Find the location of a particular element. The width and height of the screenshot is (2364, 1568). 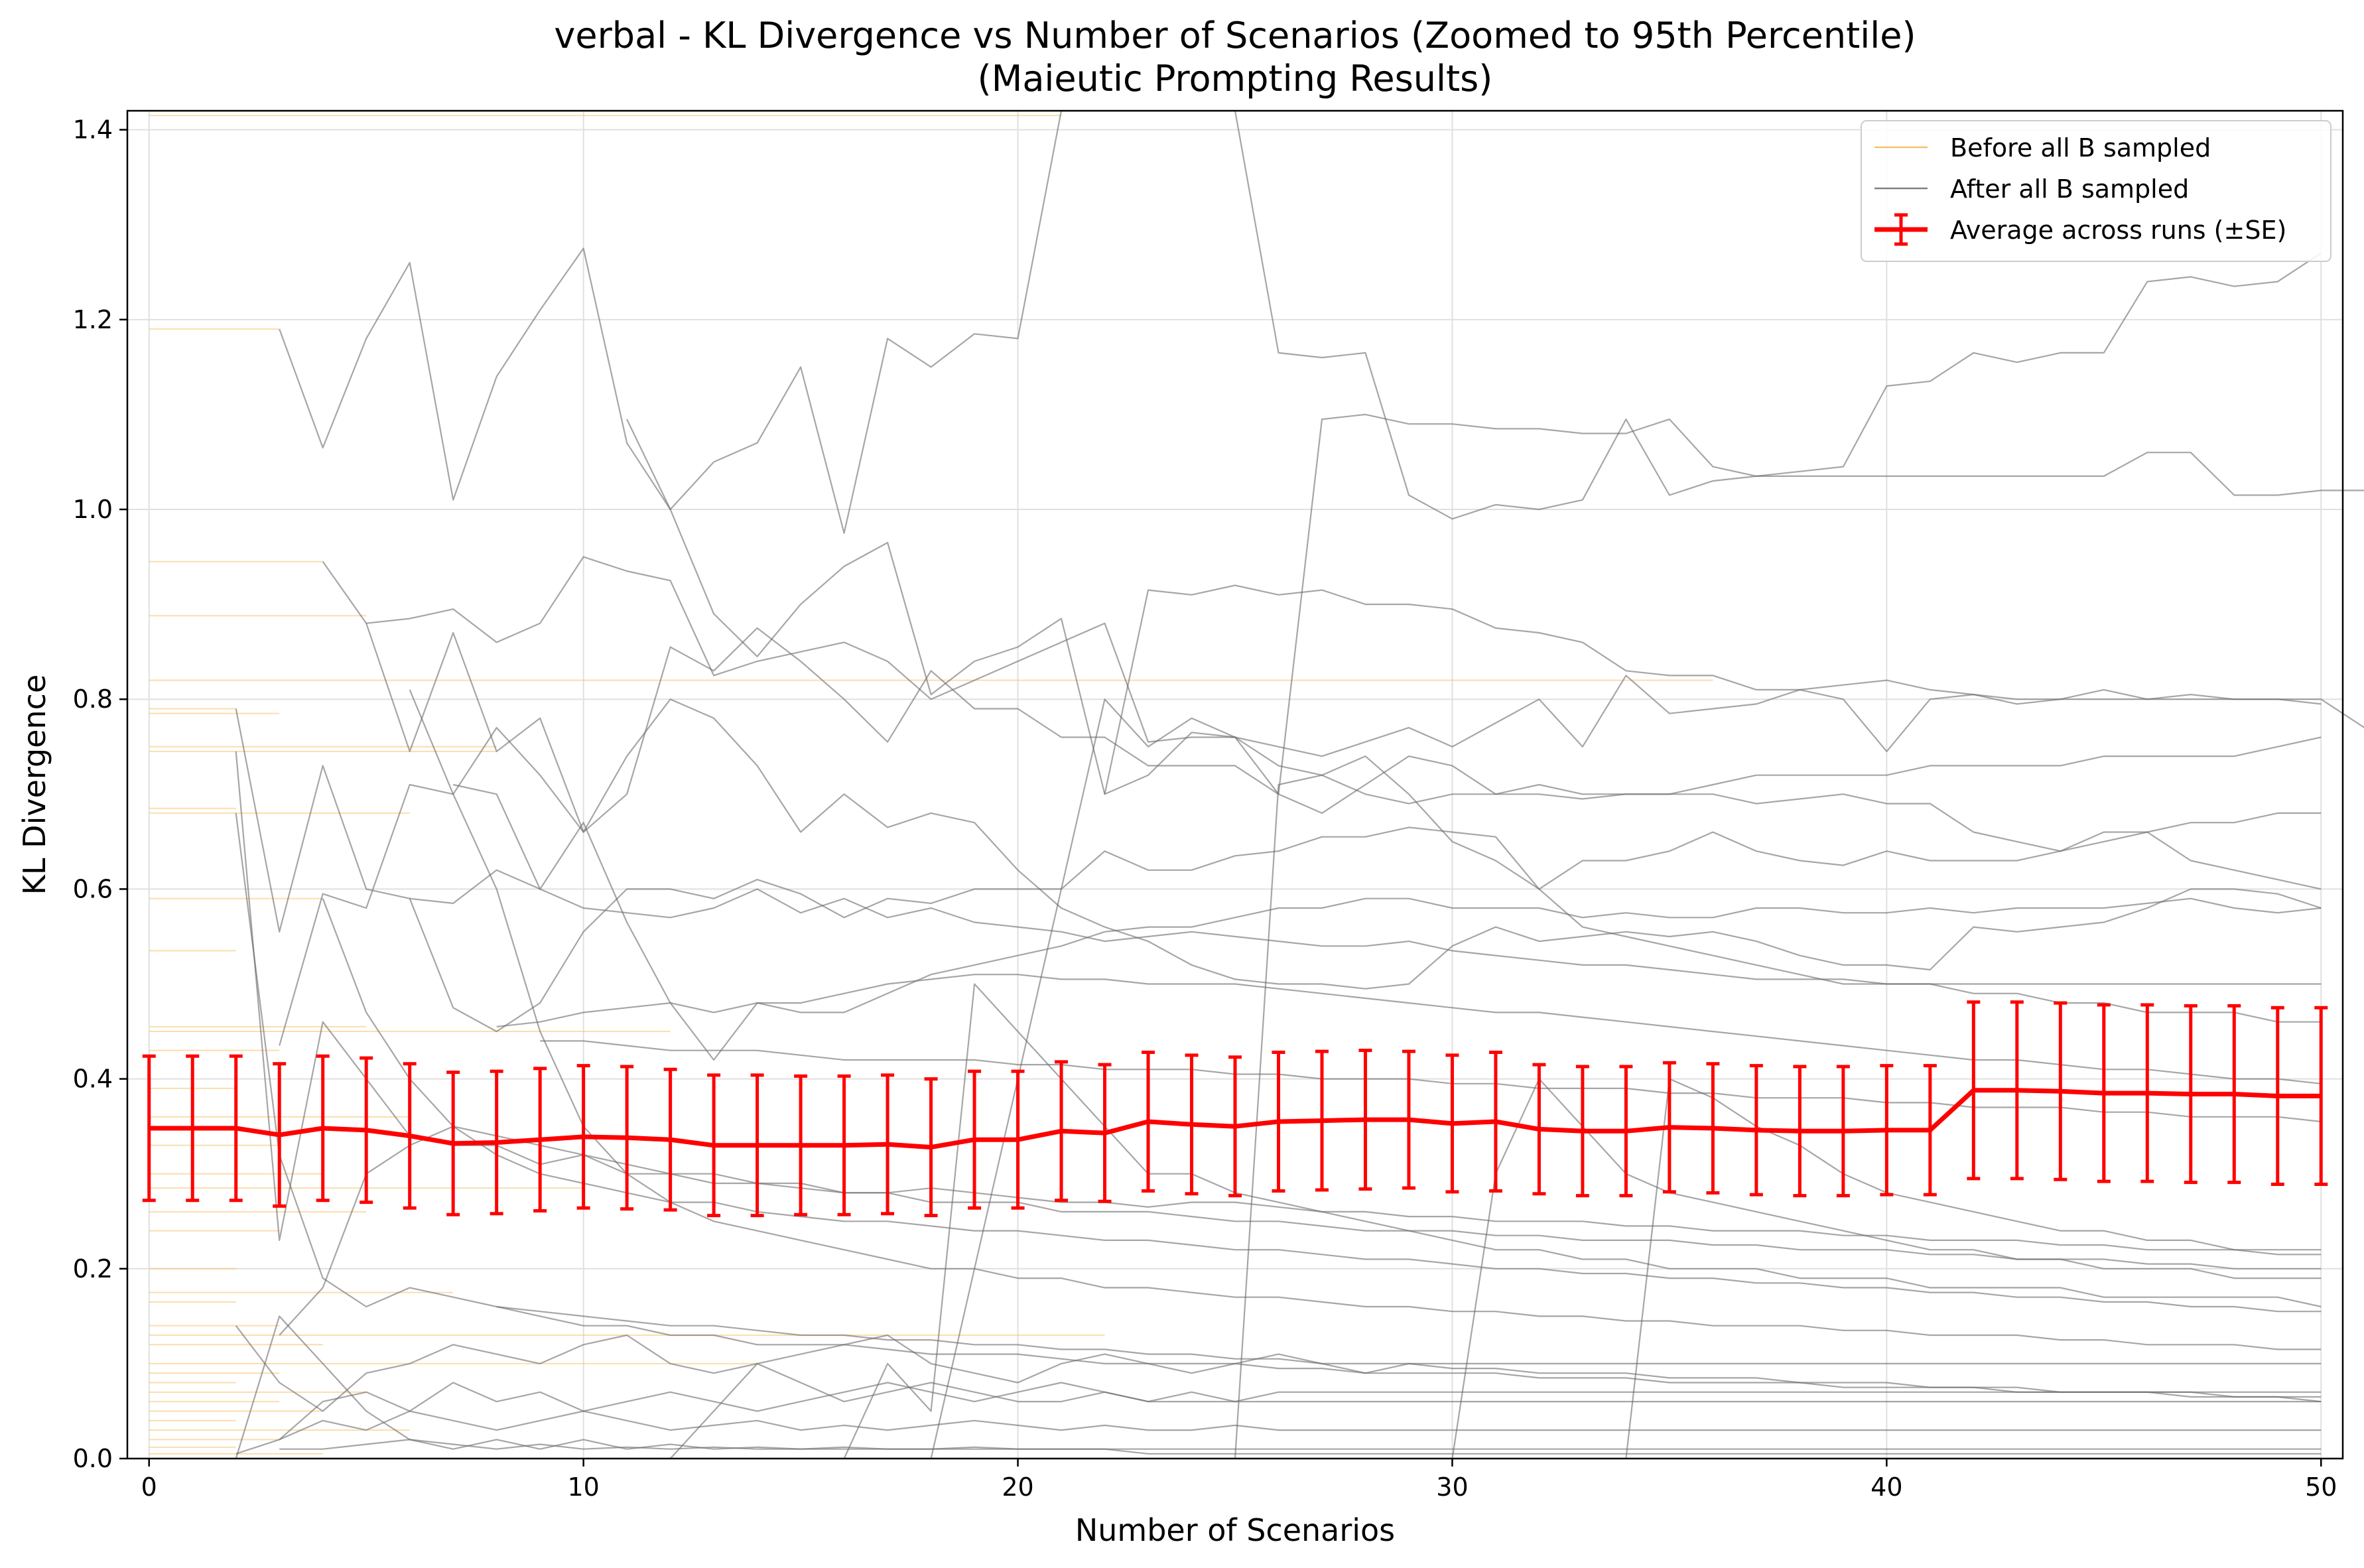

y-tick-label-7: 1.4 is located at coordinates (93, 130).